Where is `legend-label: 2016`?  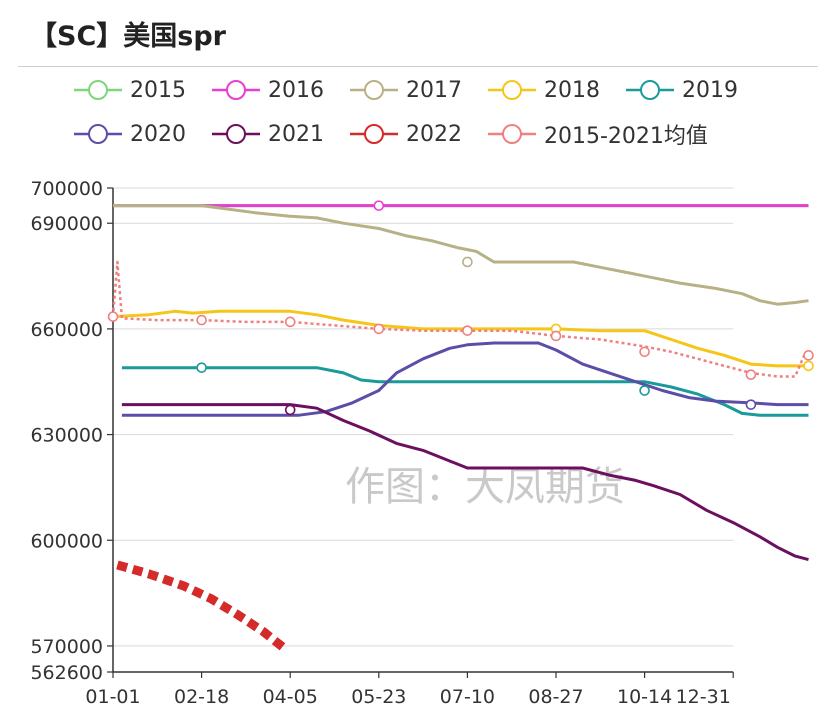
legend-label: 2016 is located at coordinates (296, 90).